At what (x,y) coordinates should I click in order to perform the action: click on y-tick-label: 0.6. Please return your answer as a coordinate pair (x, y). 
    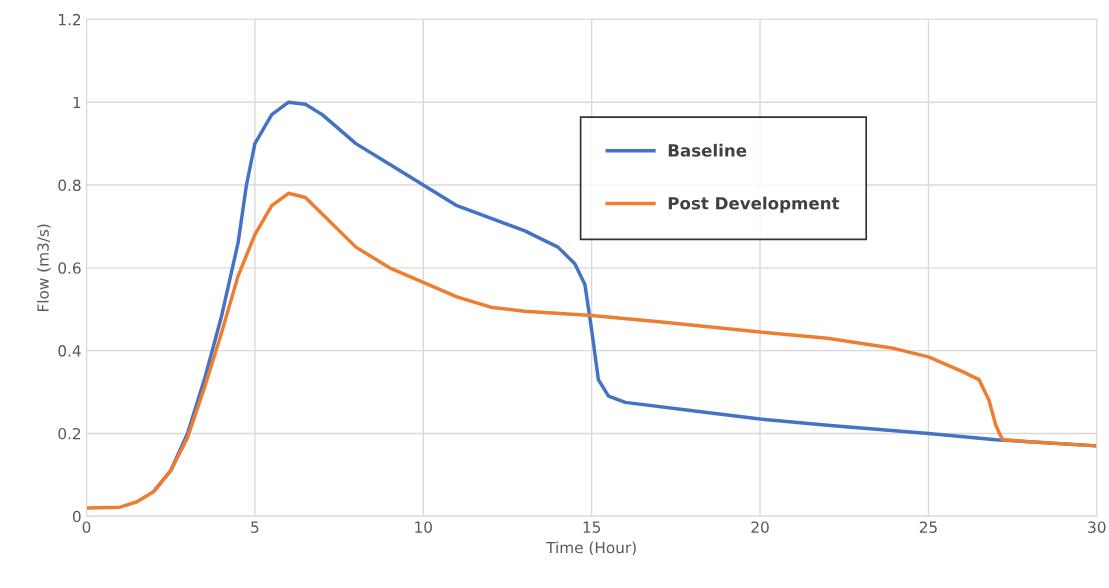
    Looking at the image, I should click on (69, 268).